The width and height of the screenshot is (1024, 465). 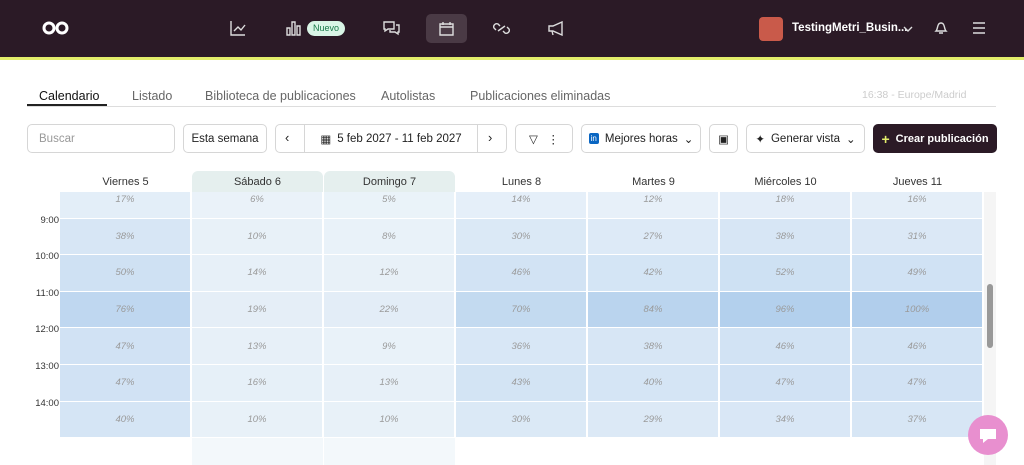 What do you see at coordinates (979, 28) in the screenshot?
I see `menu-icon` at bounding box center [979, 28].